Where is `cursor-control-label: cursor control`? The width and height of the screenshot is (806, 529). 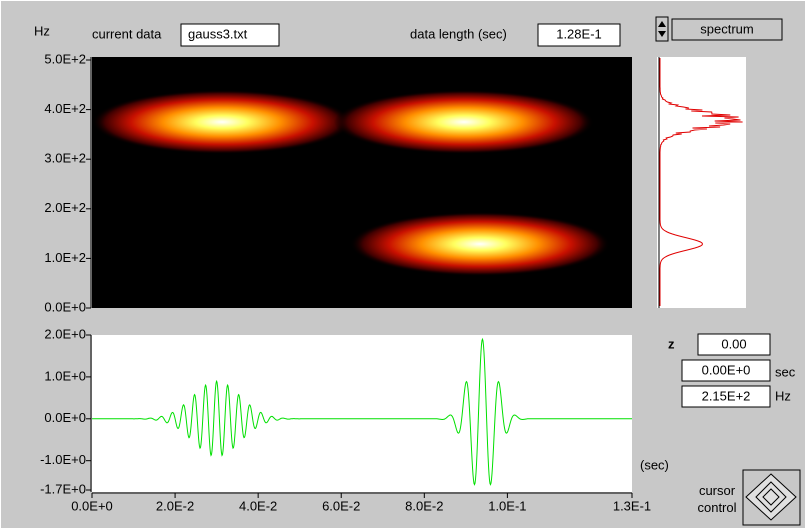 cursor-control-label: cursor control is located at coordinates (717, 499).